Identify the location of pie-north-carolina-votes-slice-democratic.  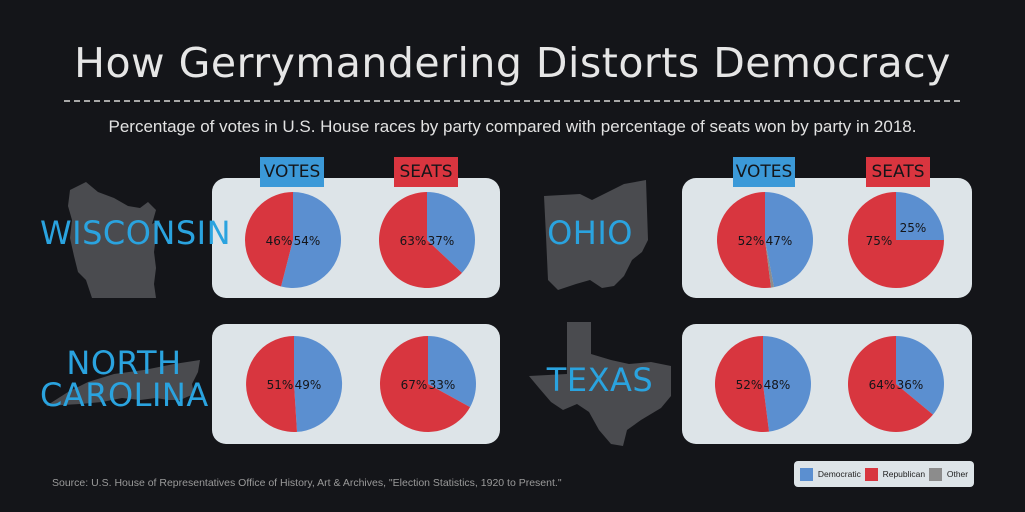
(318, 383).